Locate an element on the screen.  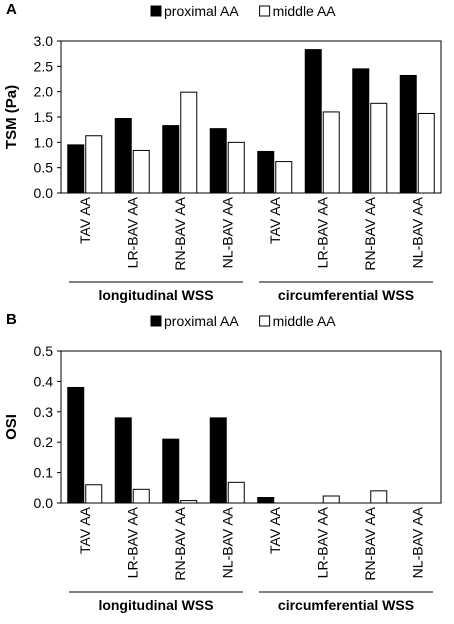
y-tick-label: 1.0 is located at coordinates (44, 142).